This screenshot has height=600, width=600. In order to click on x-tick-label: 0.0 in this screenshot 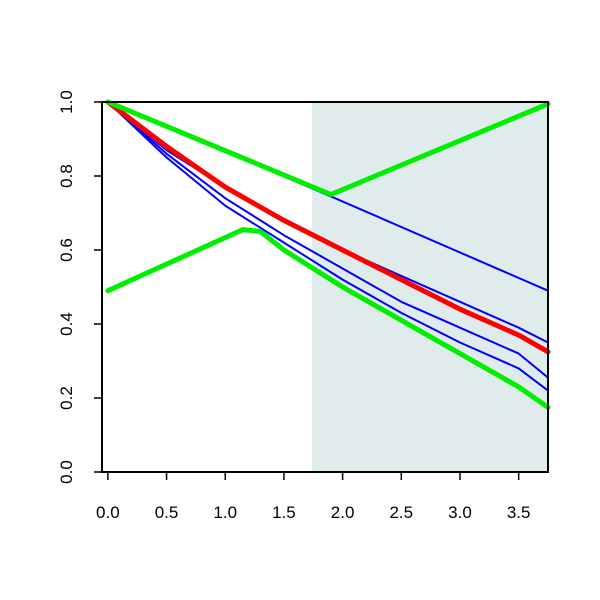, I will do `click(108, 512)`.